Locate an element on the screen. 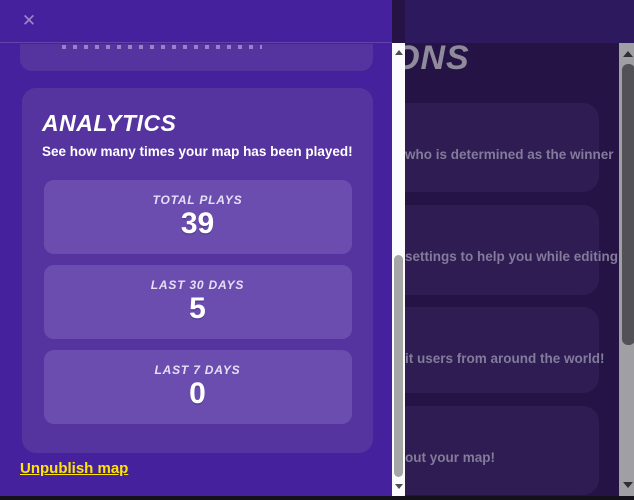  modal-scrollbar-thumb is located at coordinates (398, 366).